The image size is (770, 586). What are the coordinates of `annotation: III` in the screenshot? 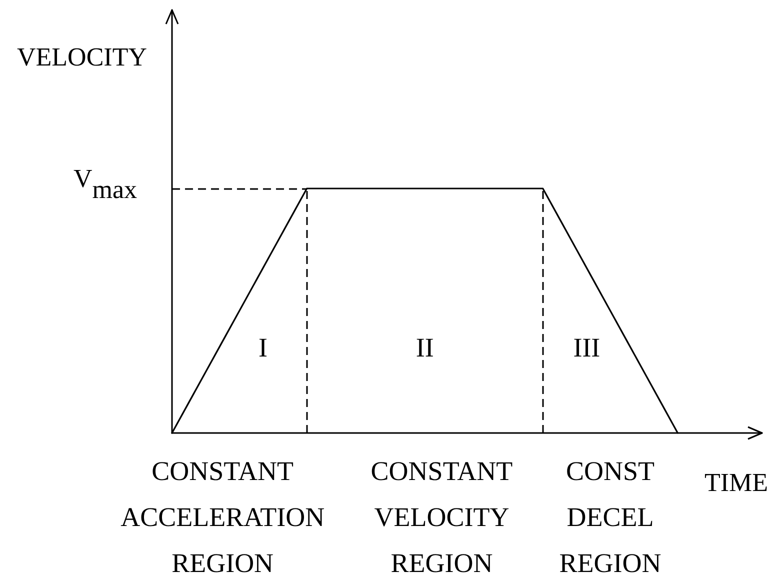 It's located at (586, 347).